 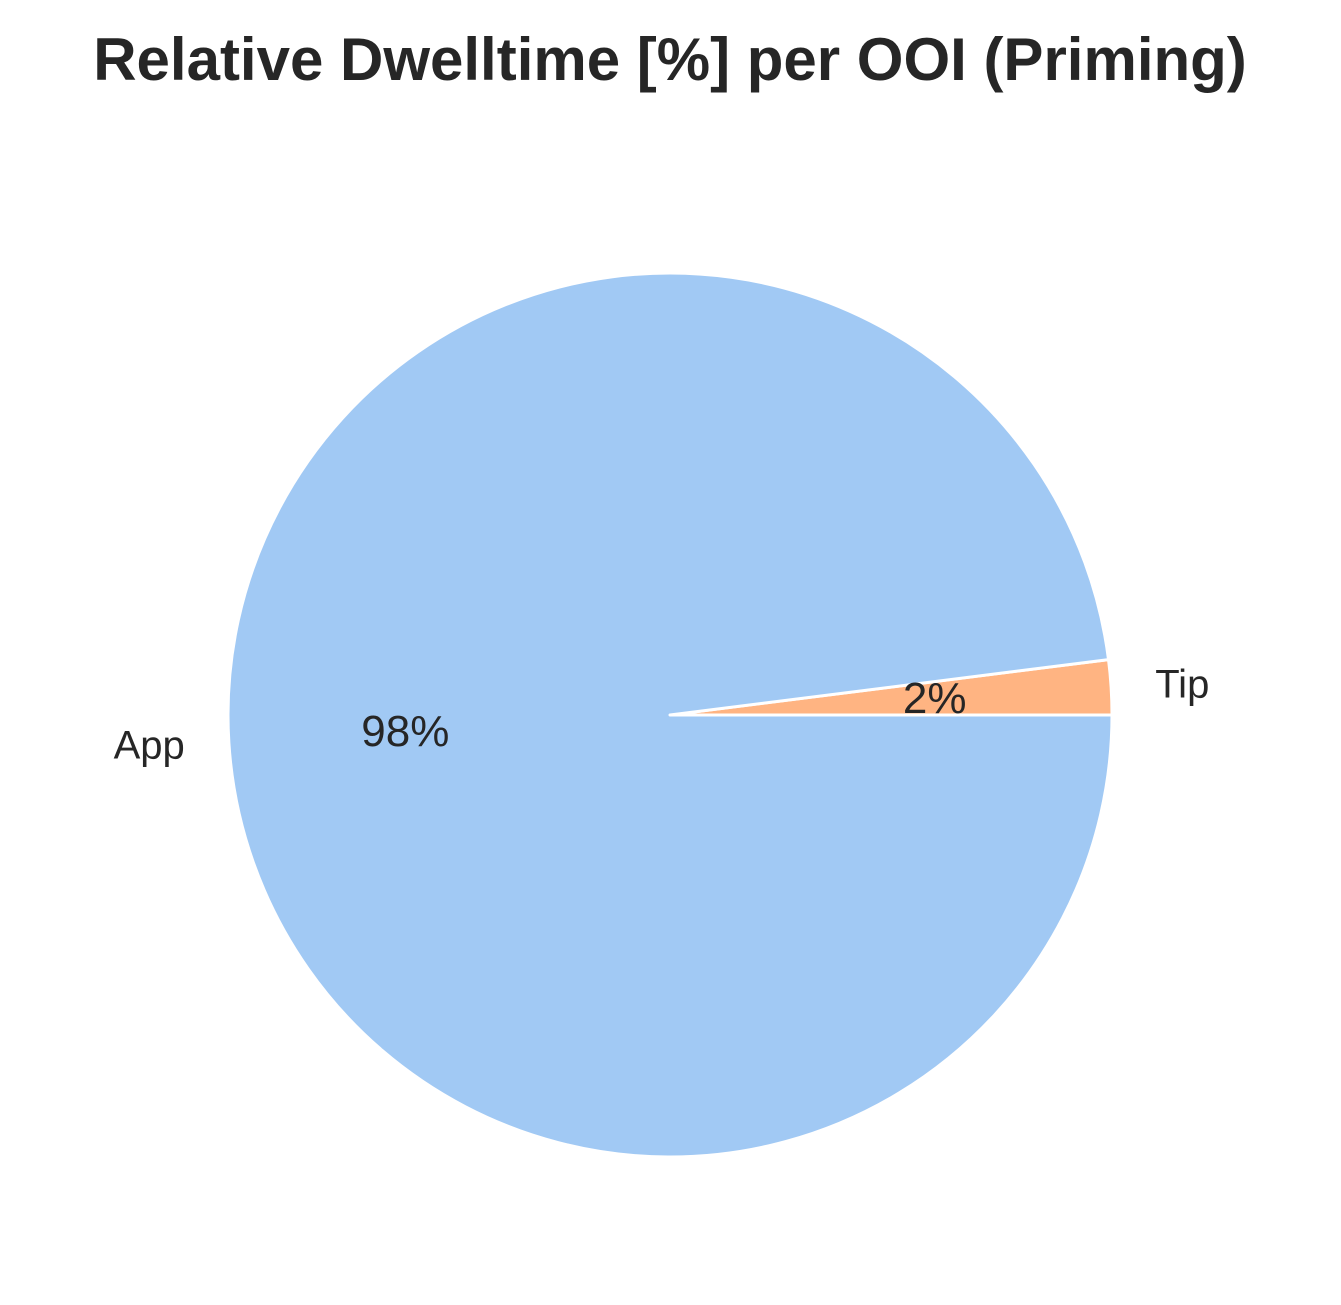 What do you see at coordinates (662, 714) in the screenshot?
I see `pie-labels: Tip 2% App 98%` at bounding box center [662, 714].